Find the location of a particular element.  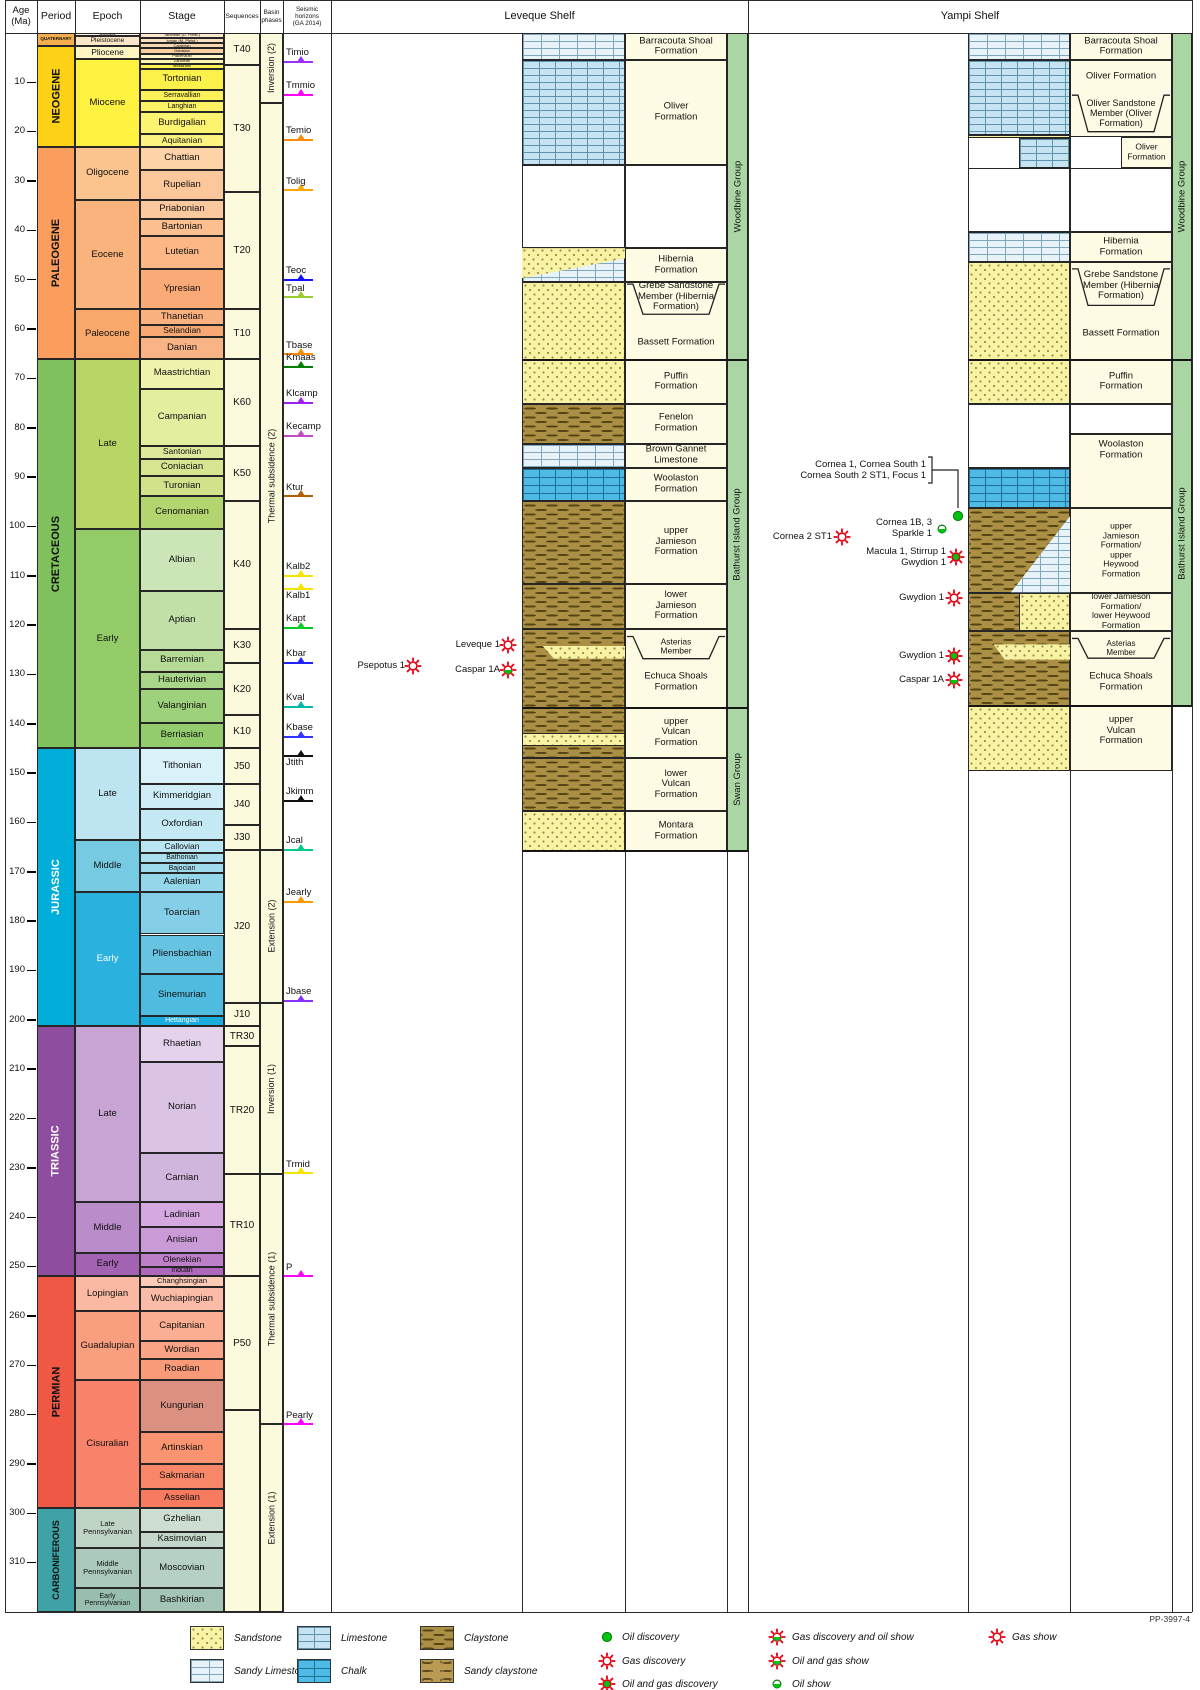

stage-cell: Kimmeridgian is located at coordinates (182, 796).